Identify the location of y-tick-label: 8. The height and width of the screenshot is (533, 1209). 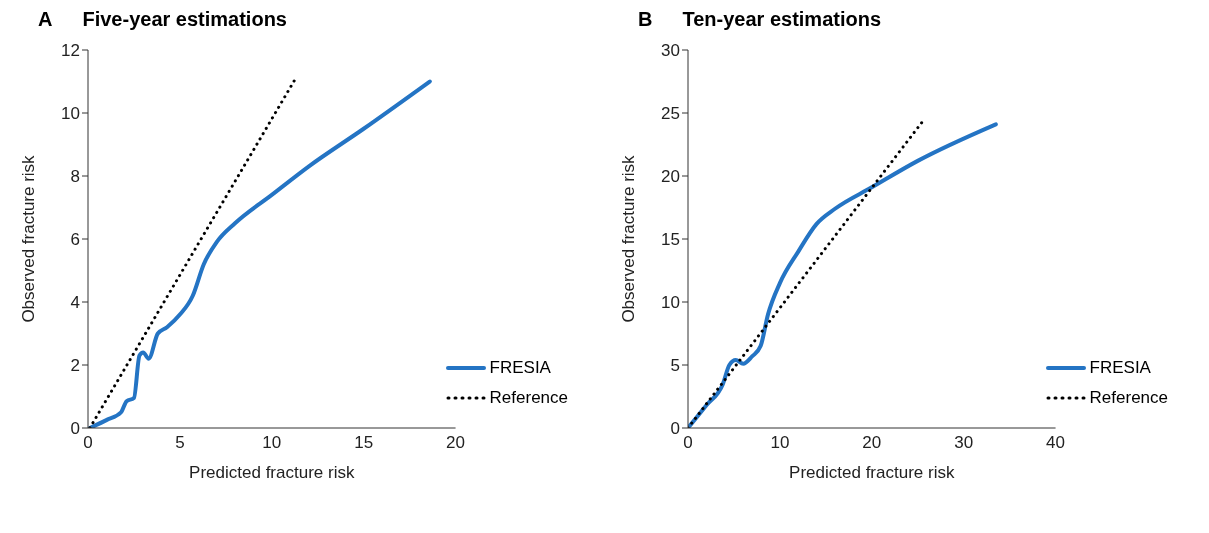
(75, 177).